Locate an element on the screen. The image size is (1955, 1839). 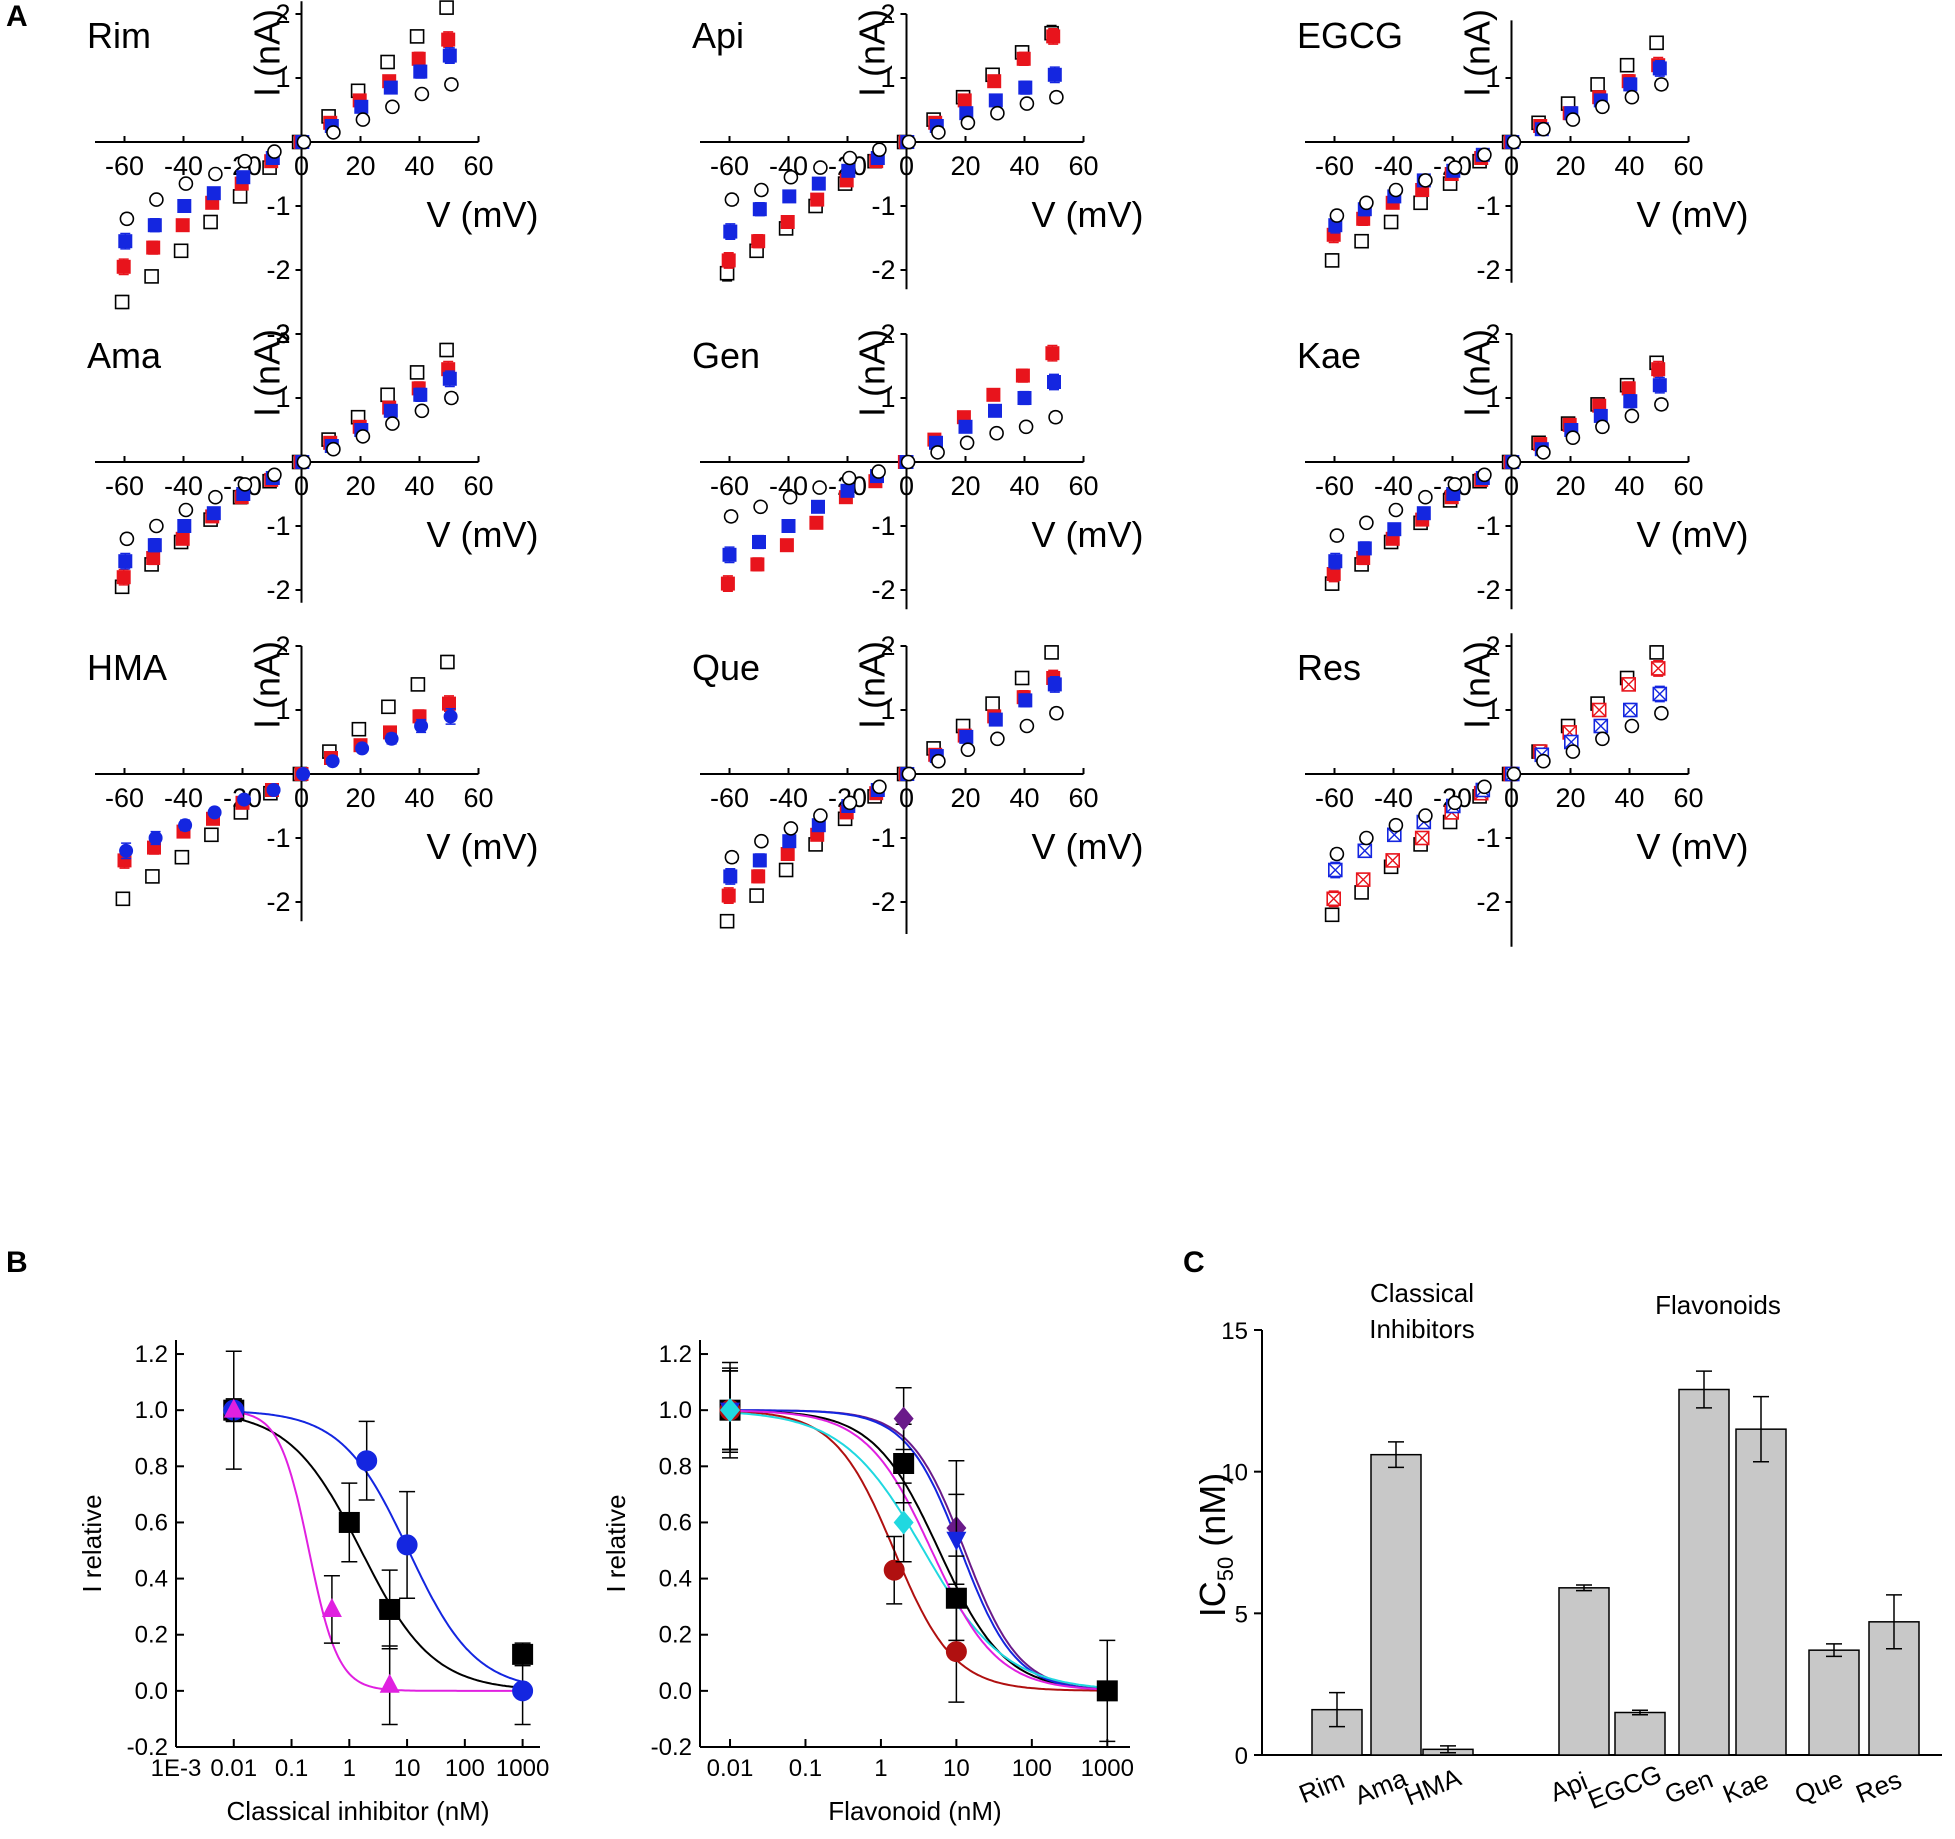
series-black-open-circle is located at coordinates (1499, 470).